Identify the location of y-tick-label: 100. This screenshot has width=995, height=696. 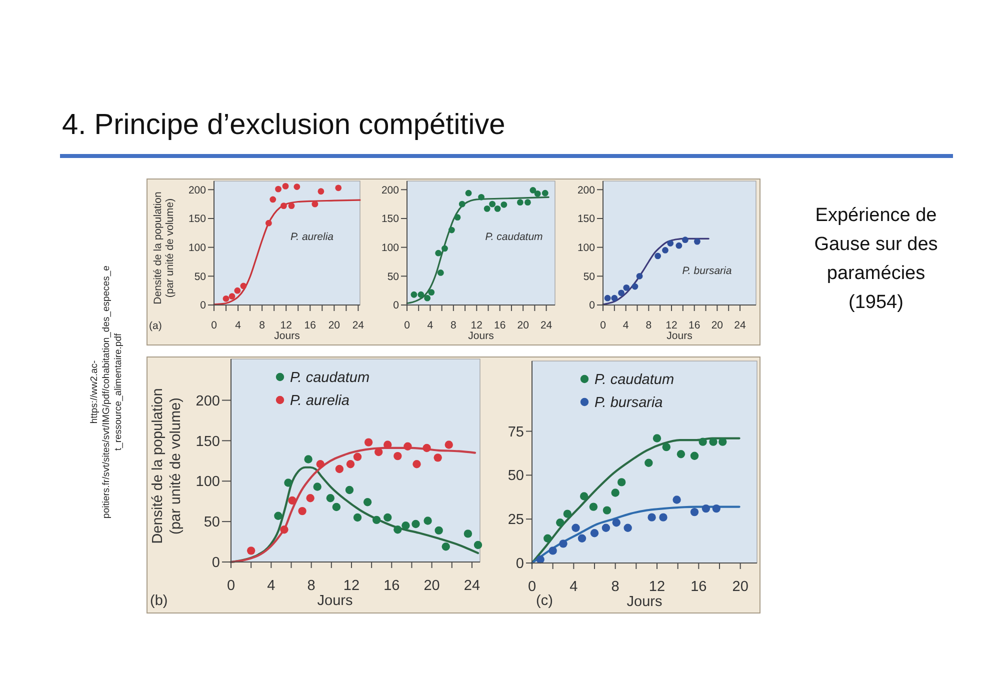
(208, 482).